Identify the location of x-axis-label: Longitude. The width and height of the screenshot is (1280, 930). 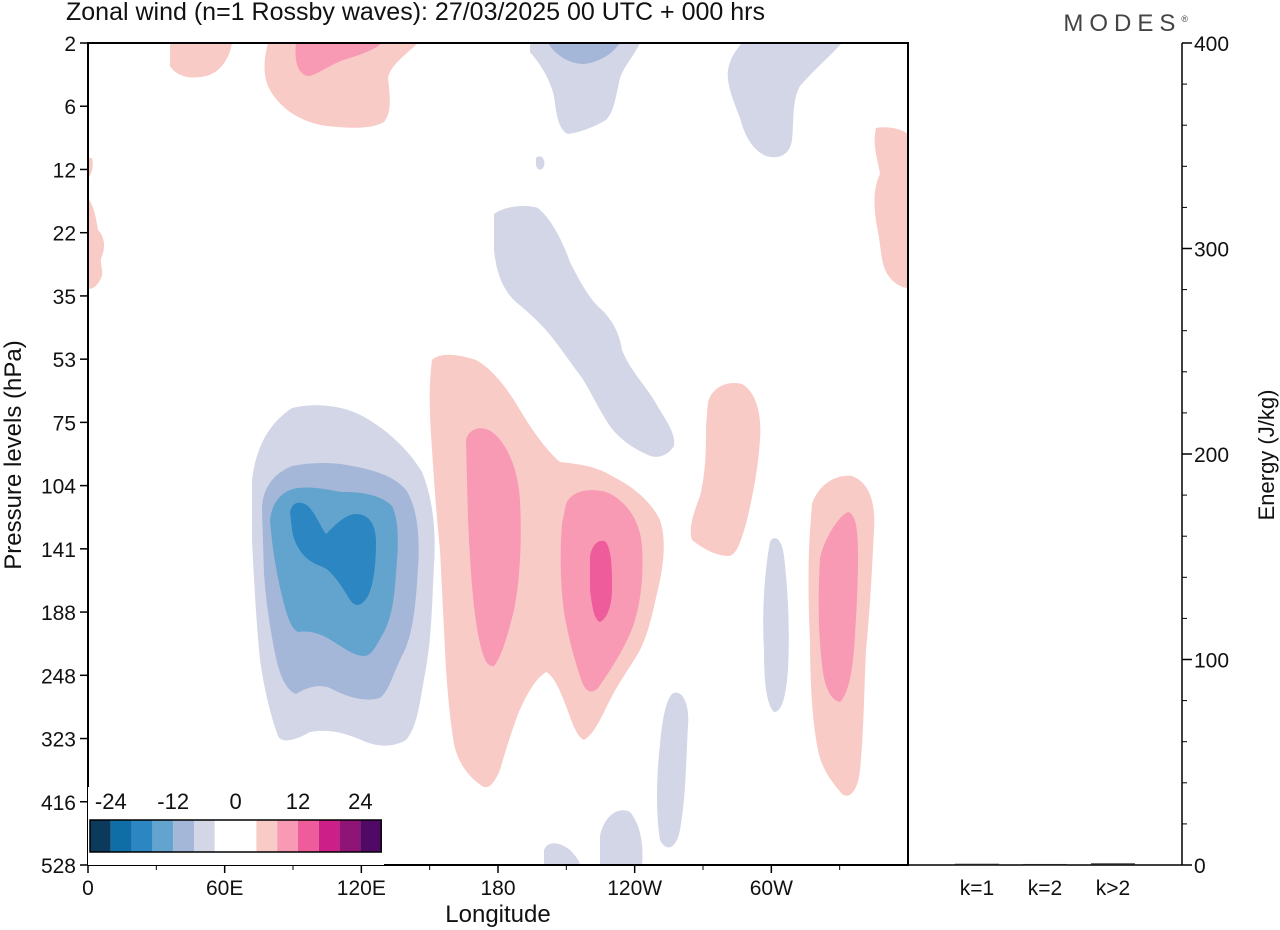
(497, 914).